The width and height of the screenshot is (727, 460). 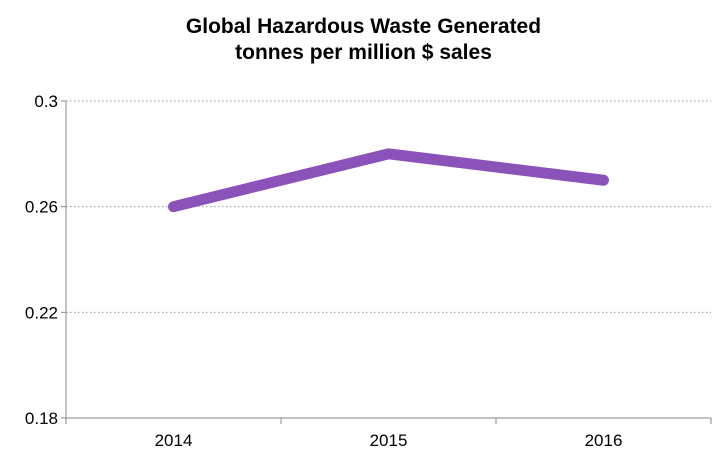 I want to click on chart-subtitle: tonnes per million $ sales, so click(x=363, y=52).